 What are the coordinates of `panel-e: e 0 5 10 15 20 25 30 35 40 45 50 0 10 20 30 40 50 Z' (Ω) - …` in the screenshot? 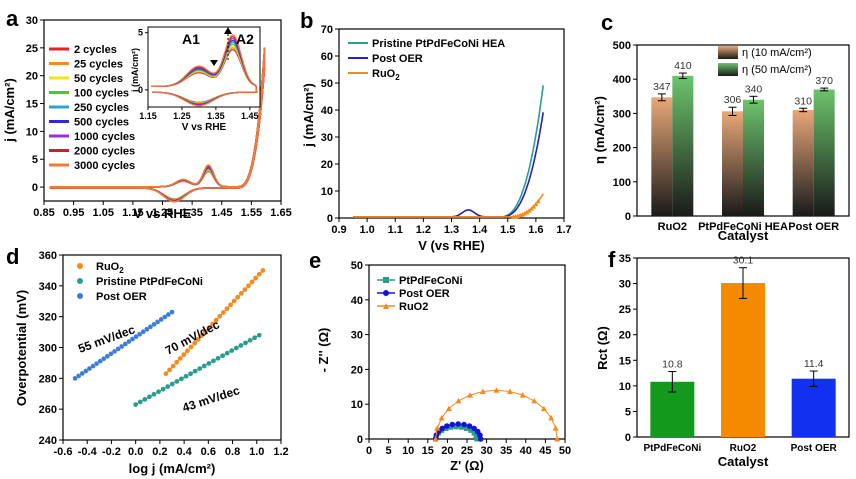 It's located at (440, 360).